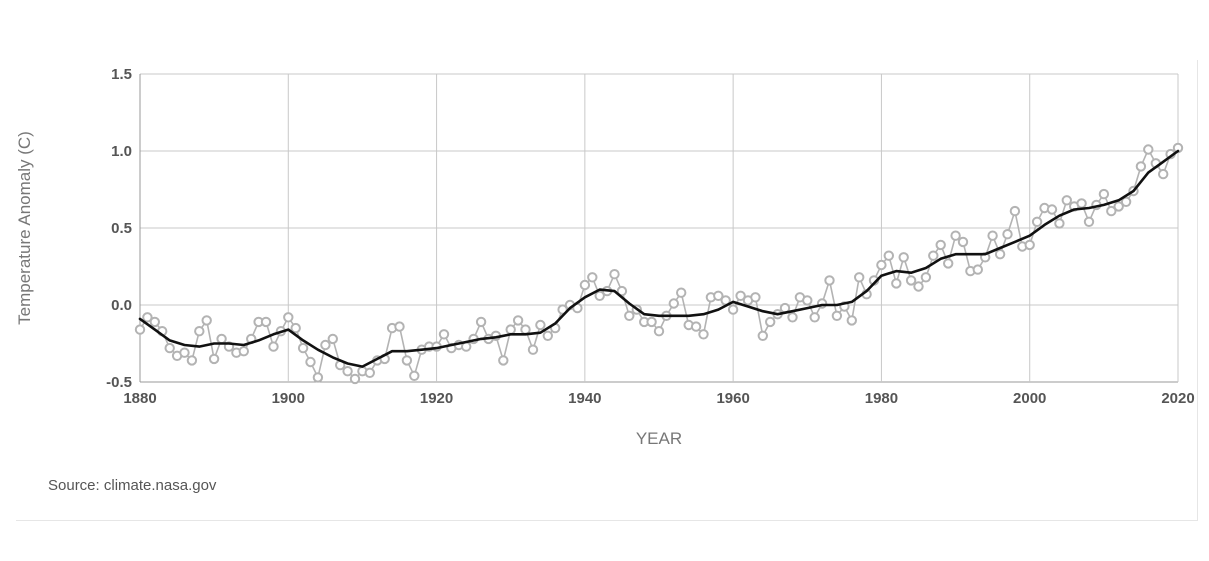  I want to click on y-tick-label: -0.5, so click(119, 382).